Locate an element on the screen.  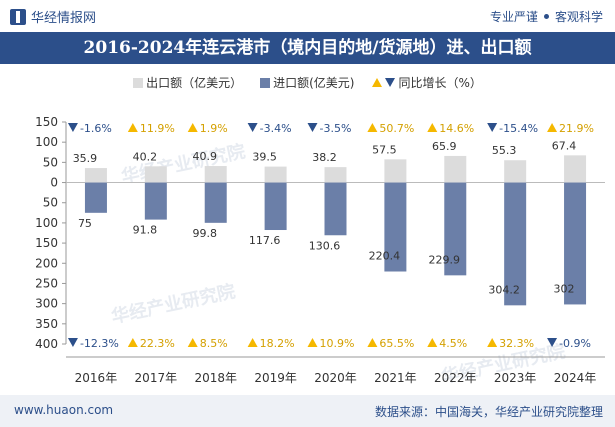
x-tick-label: 2019年 is located at coordinates (275, 378).